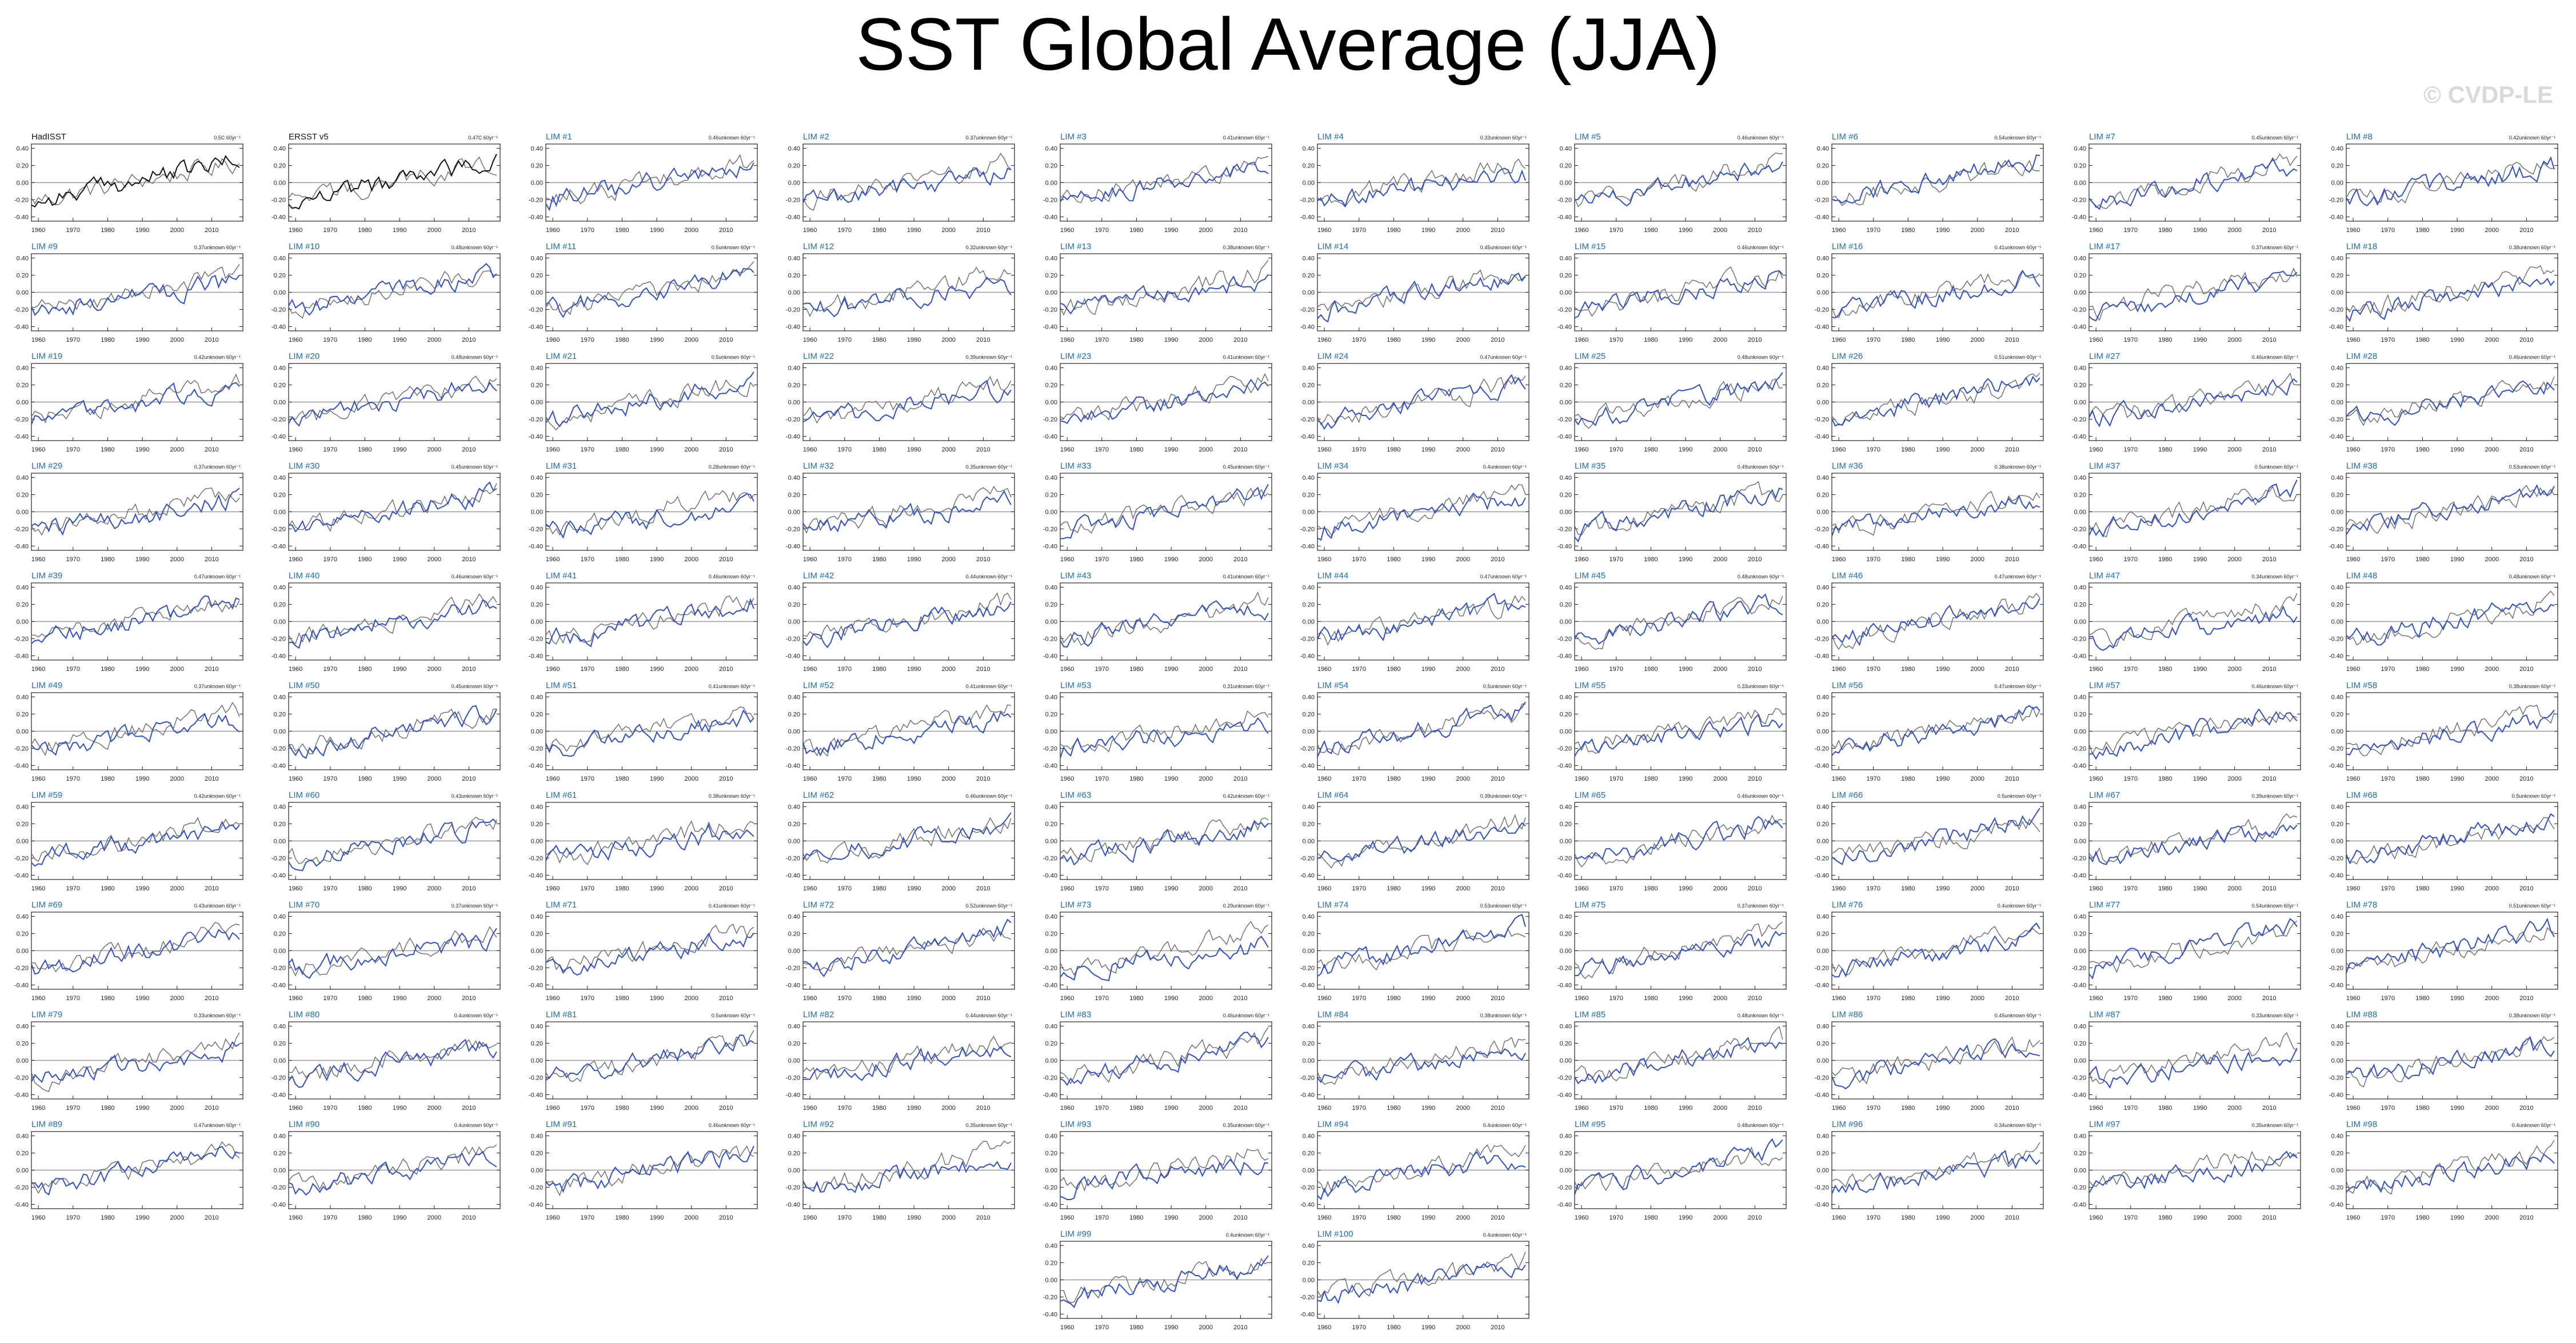  What do you see at coordinates (218, 357) in the screenshot?
I see `panel-trend-label: 0.42unknown 60yr⁻¹` at bounding box center [218, 357].